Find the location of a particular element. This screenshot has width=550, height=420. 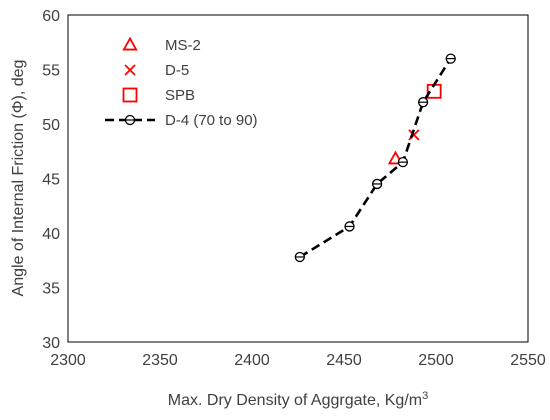

x-tick-labels: 2300 2350 2400 2450 2500 2550 is located at coordinates (298, 360).